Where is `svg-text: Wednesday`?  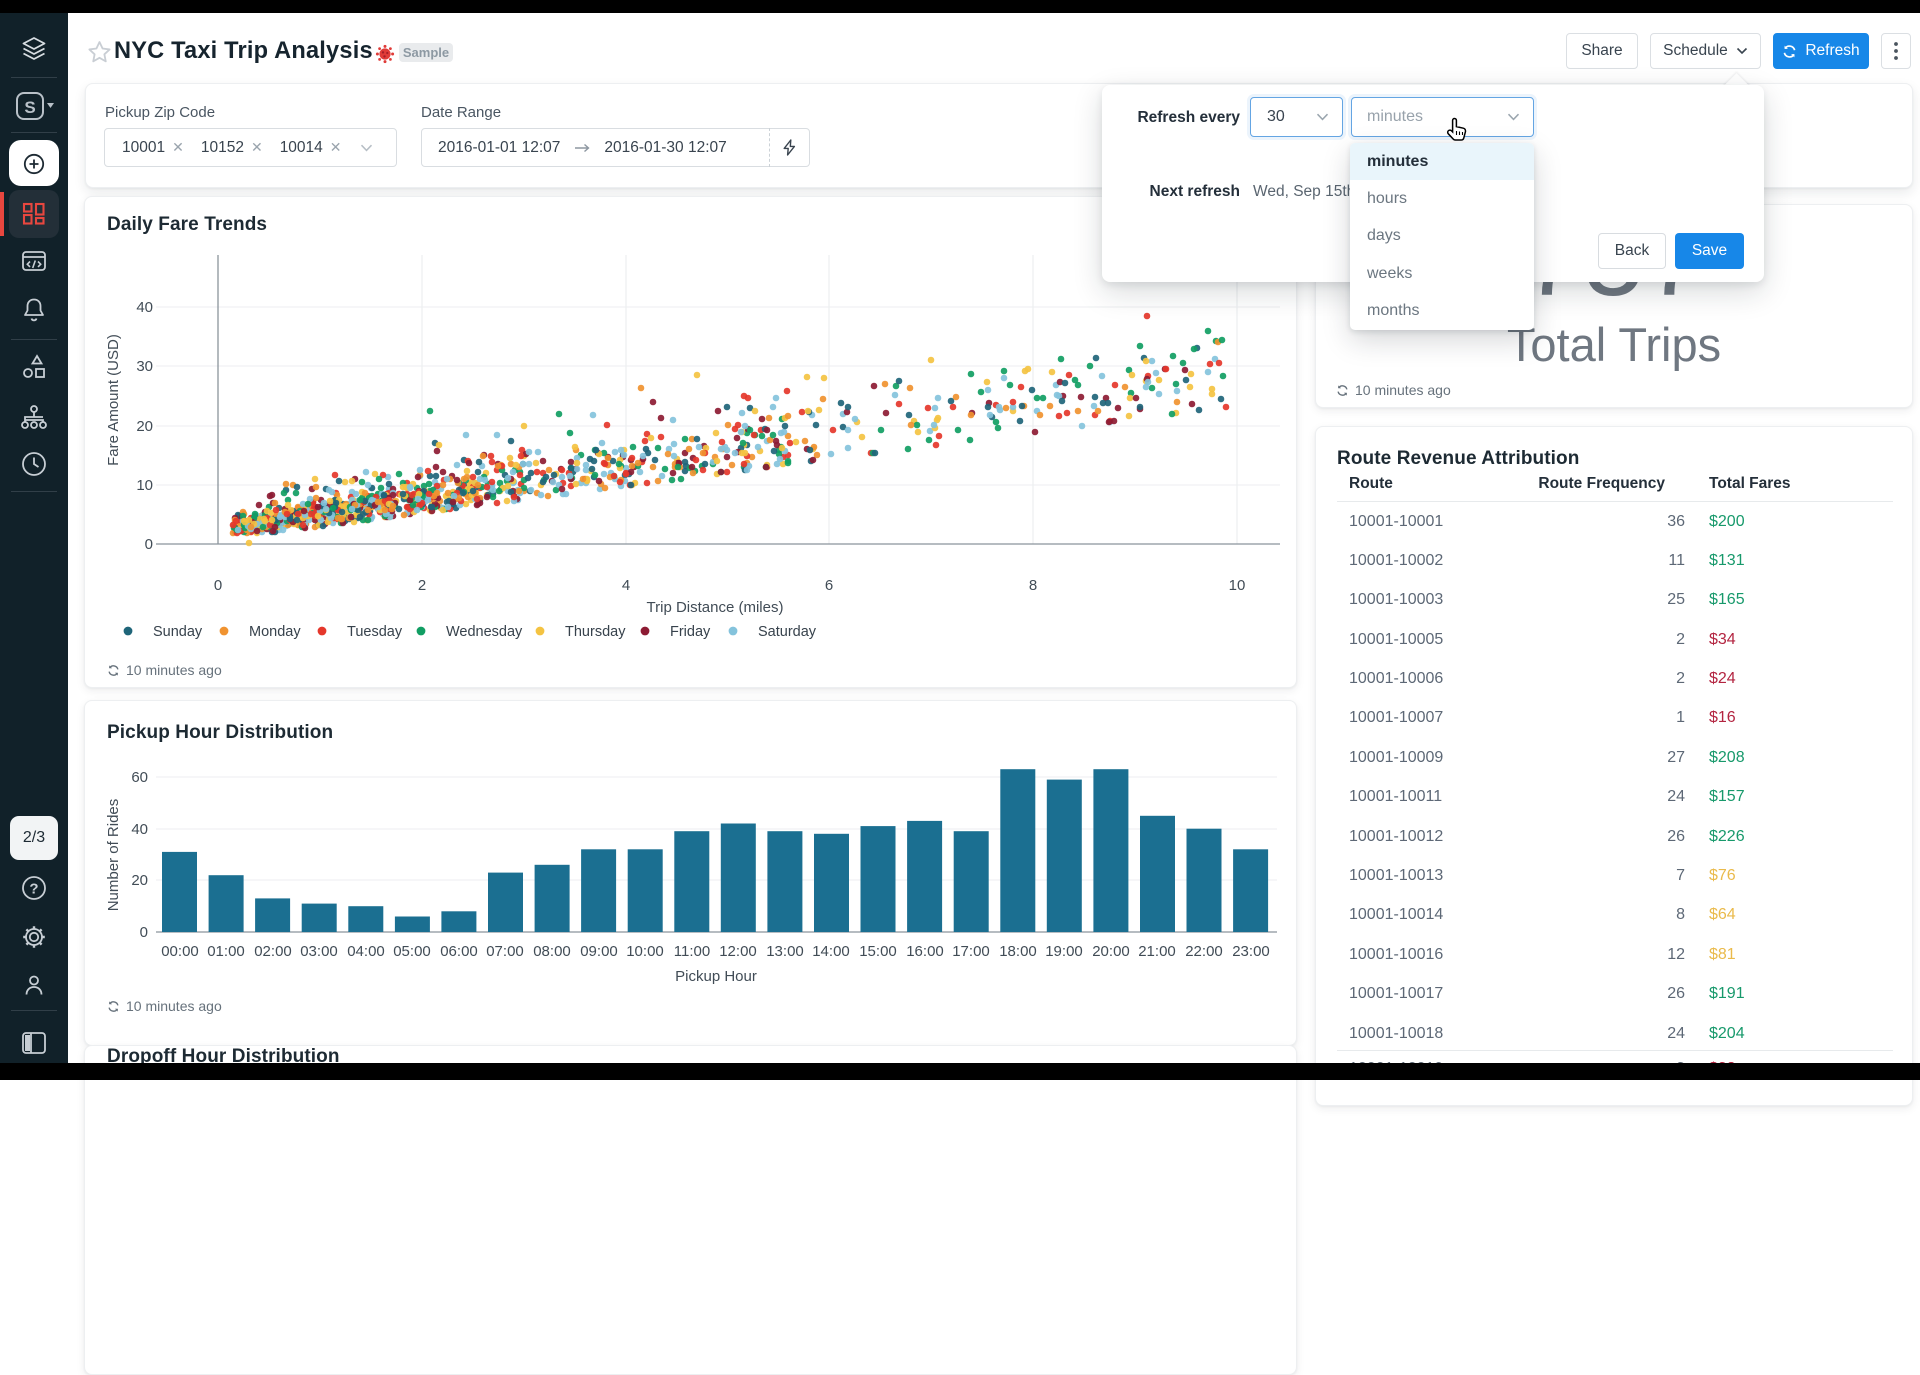 svg-text: Wednesday is located at coordinates (484, 632).